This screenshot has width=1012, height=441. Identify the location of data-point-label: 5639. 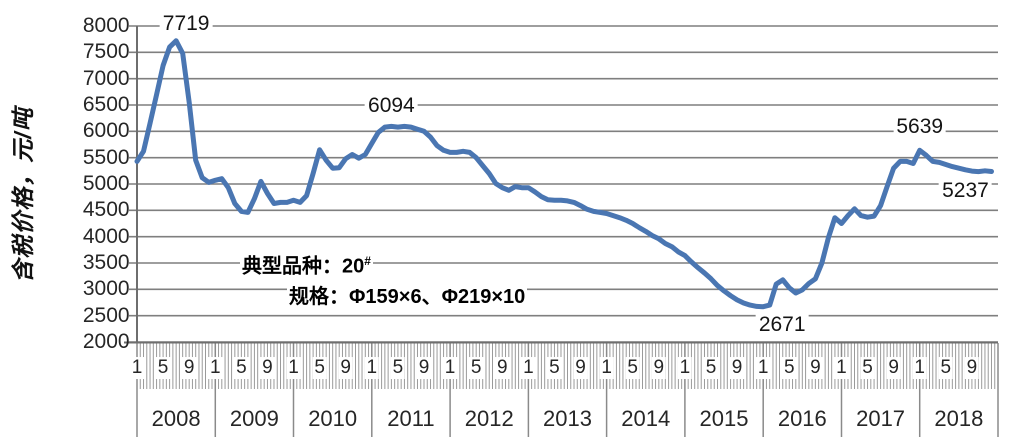
(920, 127).